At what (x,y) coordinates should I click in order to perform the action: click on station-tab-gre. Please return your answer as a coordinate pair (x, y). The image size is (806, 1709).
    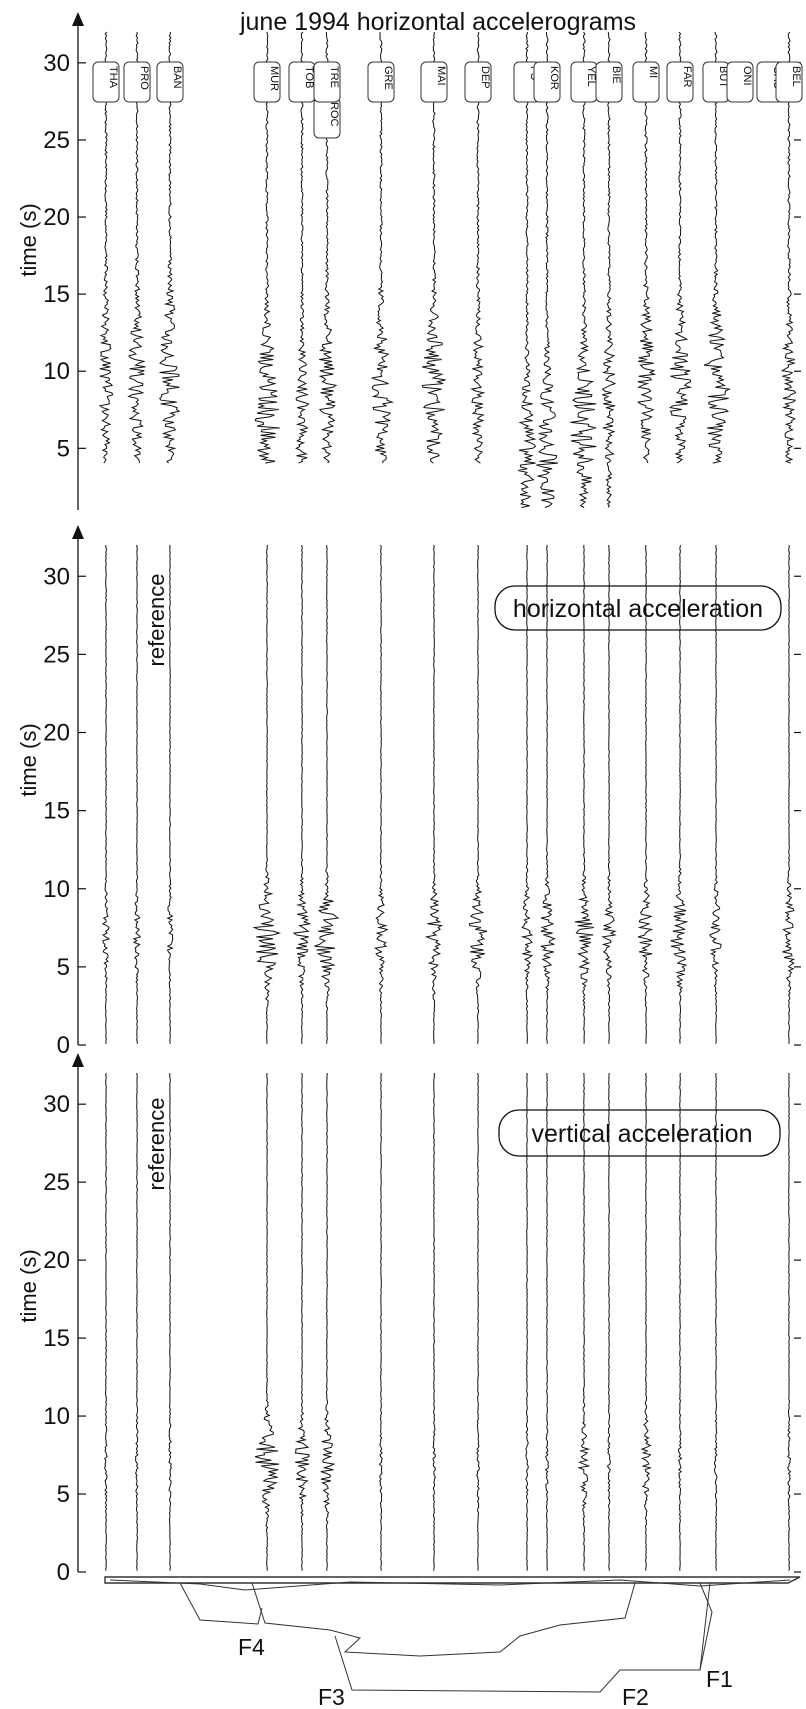
    Looking at the image, I should click on (381, 82).